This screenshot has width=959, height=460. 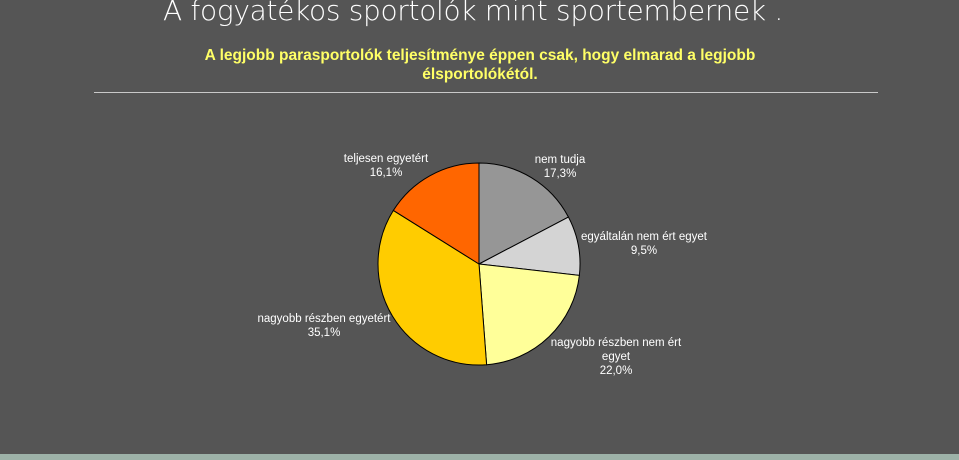 What do you see at coordinates (644, 251) in the screenshot?
I see `label-egyaltalan-value: 9,5%` at bounding box center [644, 251].